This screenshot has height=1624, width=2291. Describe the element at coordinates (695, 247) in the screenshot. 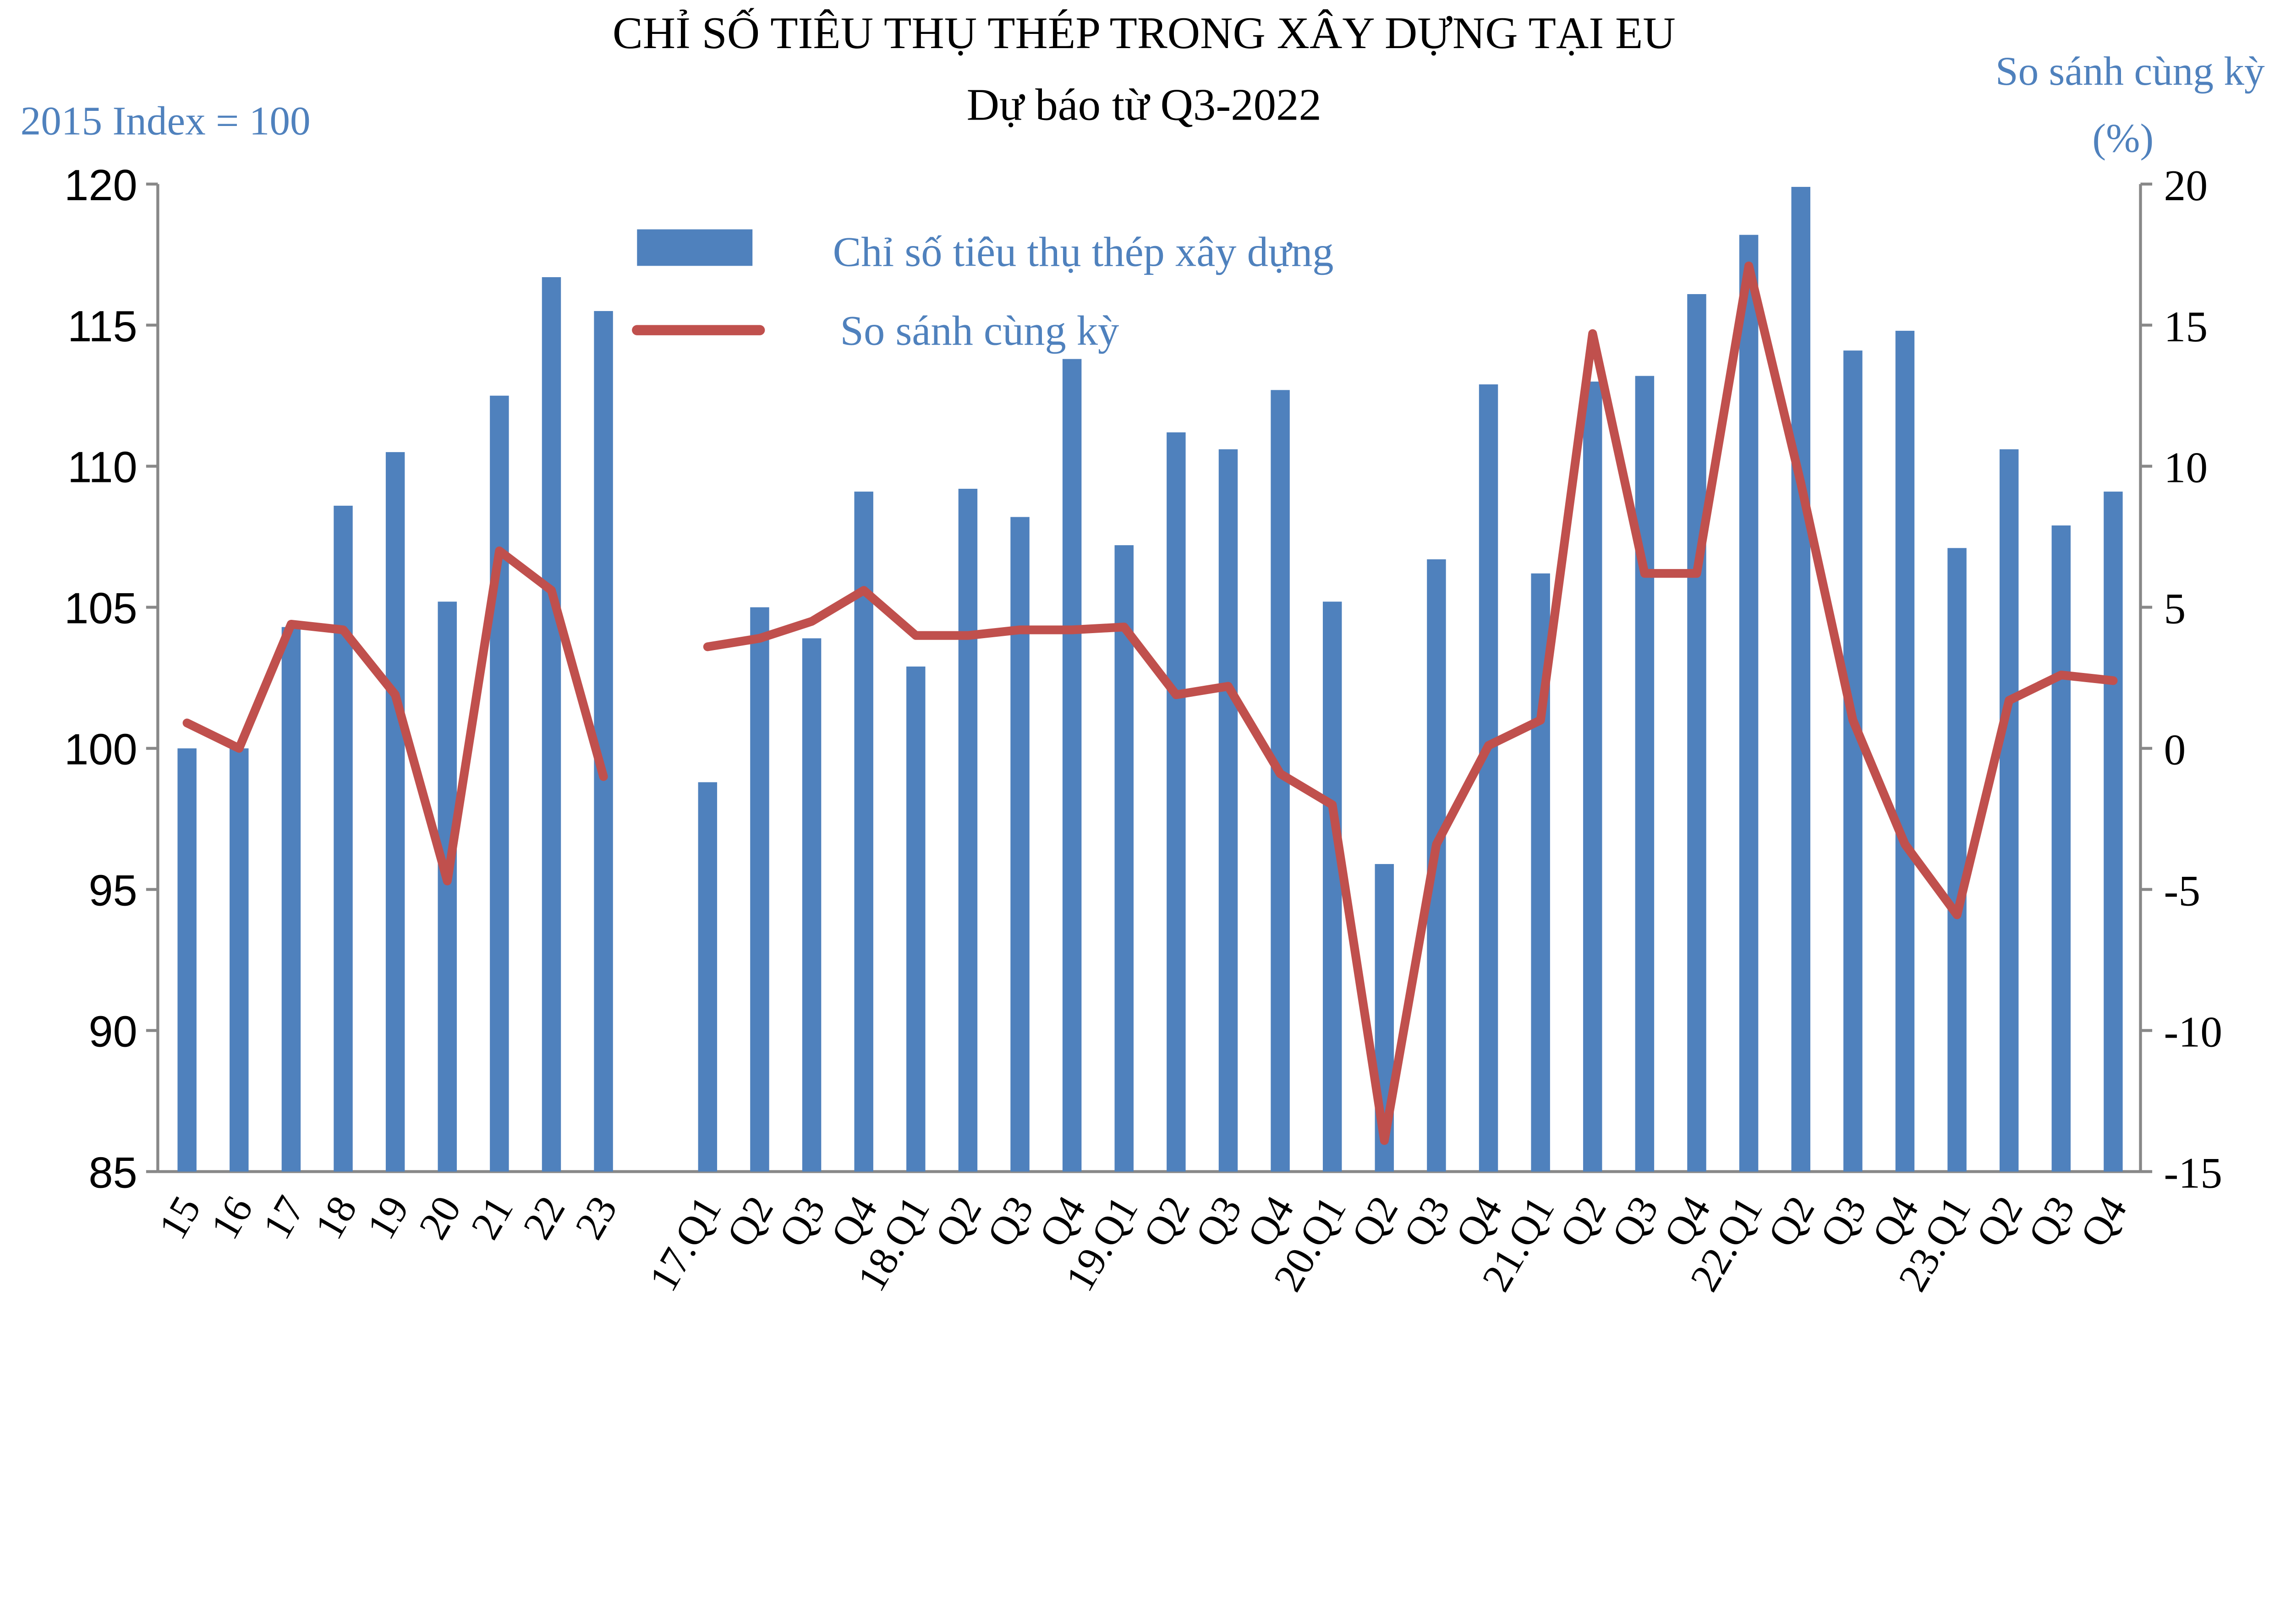

I see `legend-bar-swatch` at that location.